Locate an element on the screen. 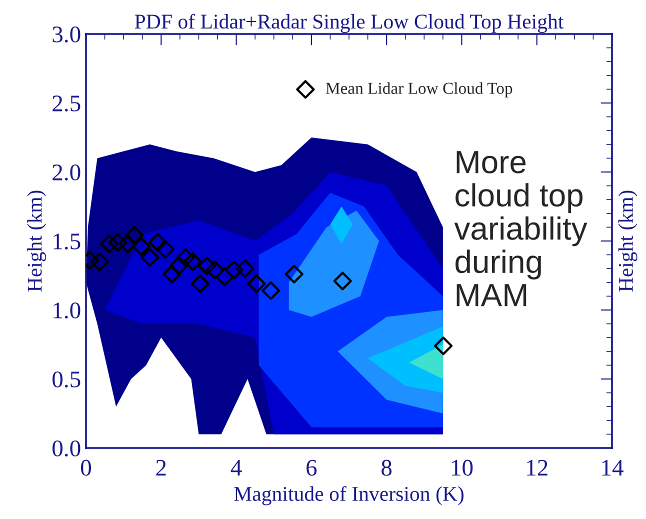 The image size is (646, 519). x-tick-label: 10 is located at coordinates (462, 468).